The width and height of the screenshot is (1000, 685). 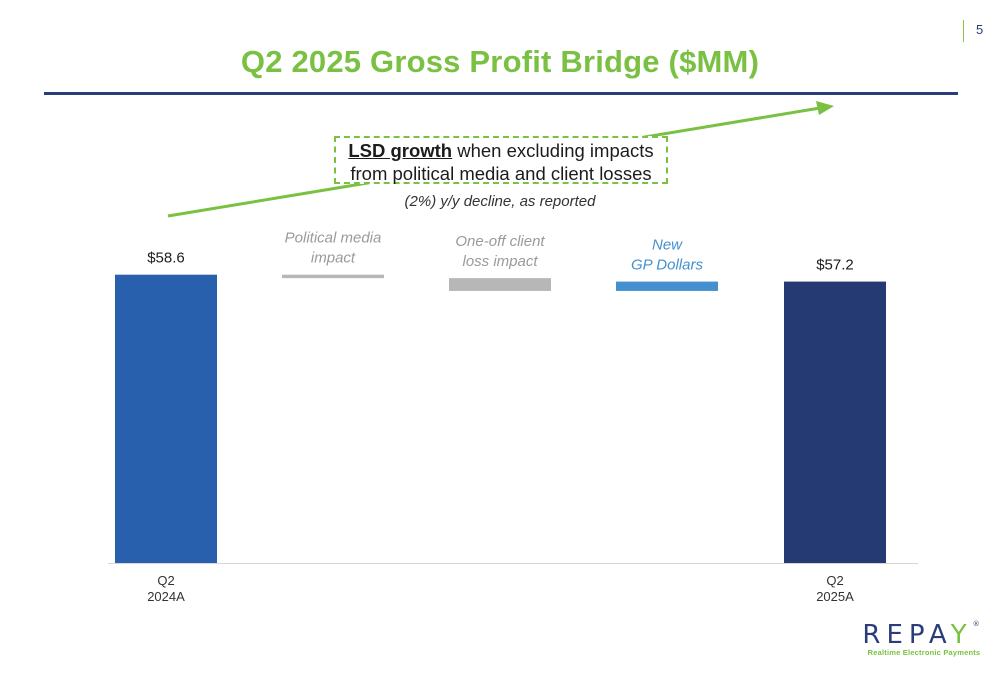 I want to click on data-label-1: $58.6, so click(x=166, y=258).